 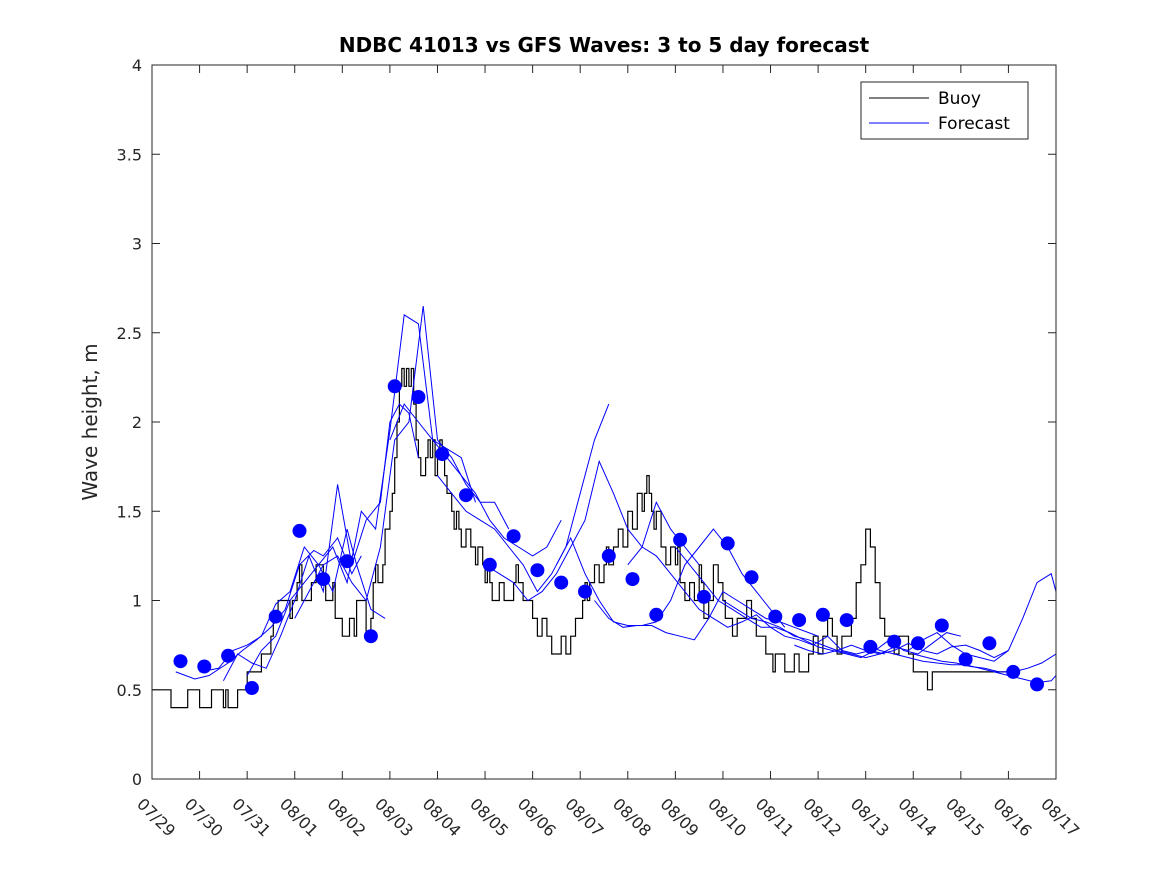 I want to click on legend: Buoy Forecast, so click(x=944, y=110).